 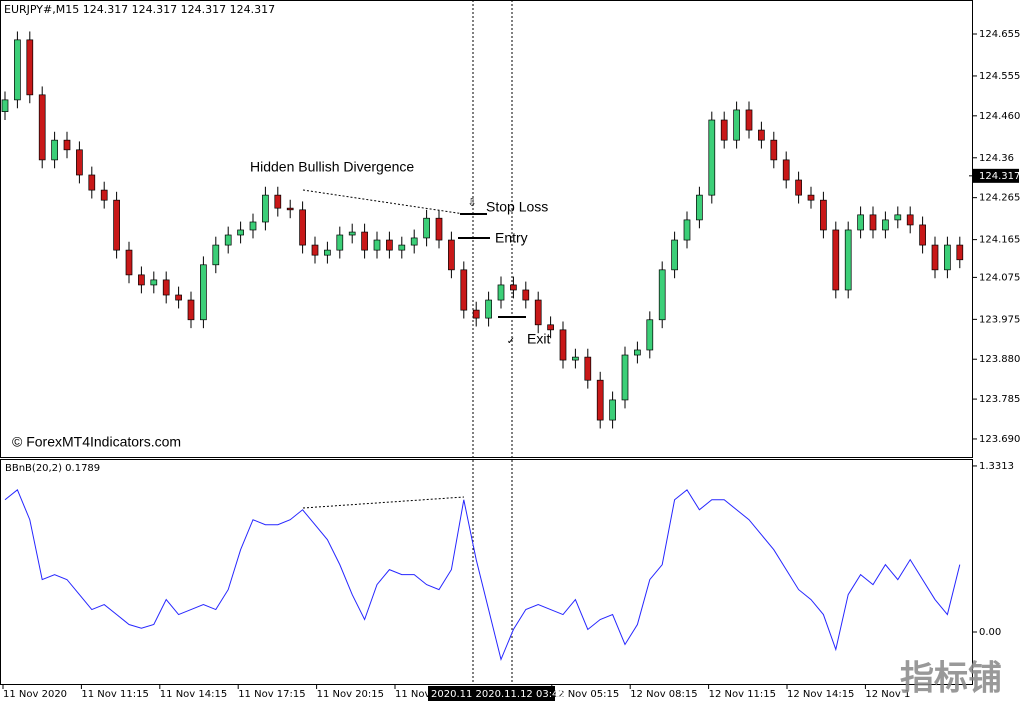 I want to click on y-tick-label: 1.3313, so click(x=996, y=466).